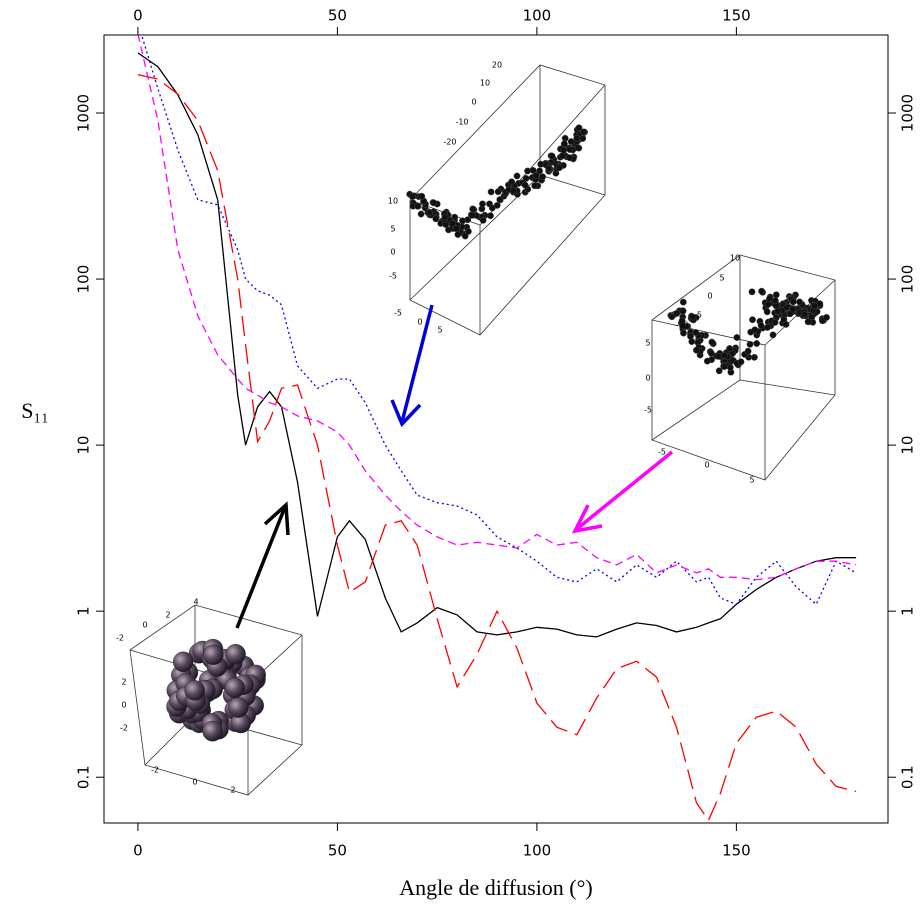  I want to click on inset-tick-label: 20, so click(497, 65).